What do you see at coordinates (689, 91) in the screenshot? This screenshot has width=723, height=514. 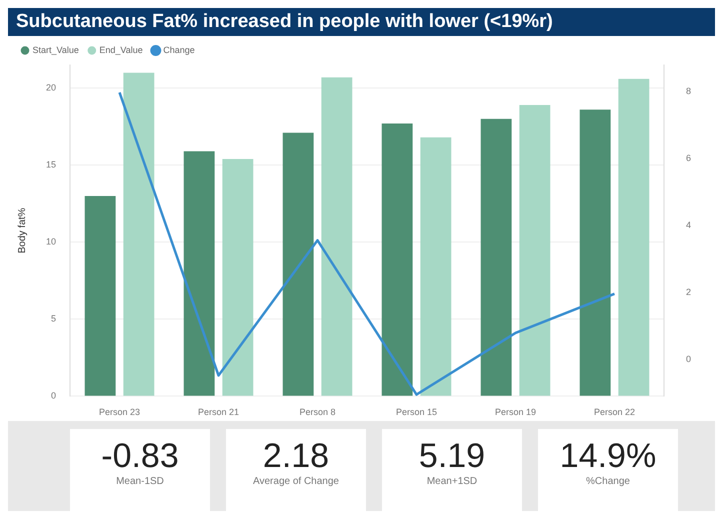 I see `y2-tick-label: 8` at bounding box center [689, 91].